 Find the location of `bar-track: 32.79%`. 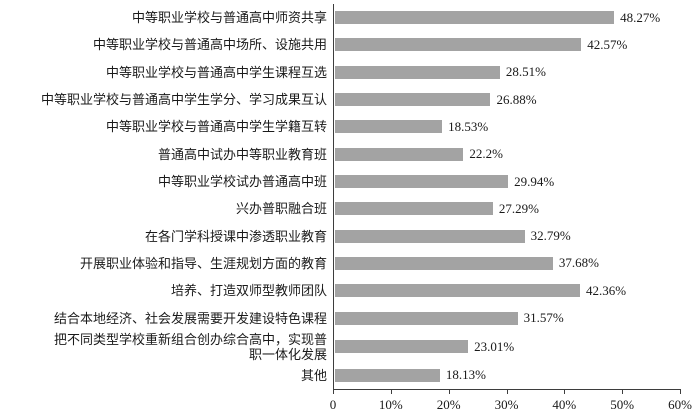

bar-track: 32.79% is located at coordinates (517, 236).